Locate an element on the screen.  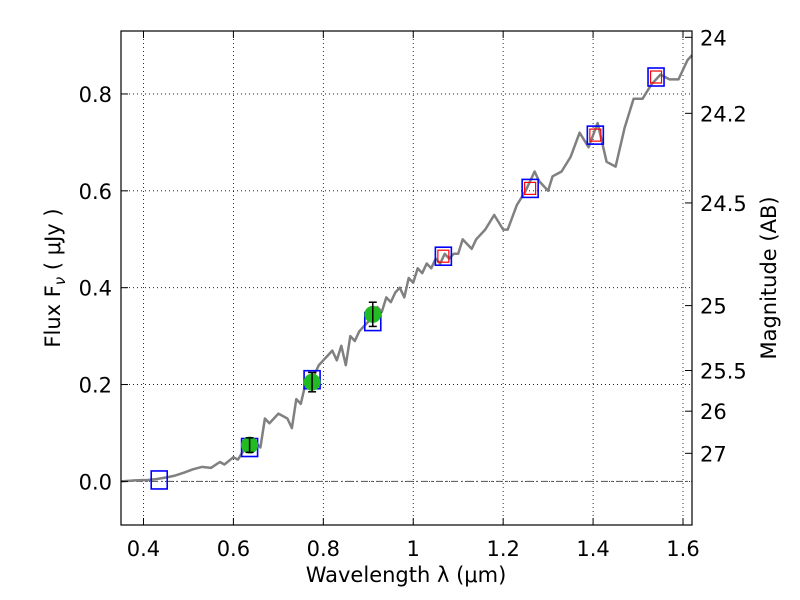
y-tick-label: 0.2 is located at coordinates (95, 386).